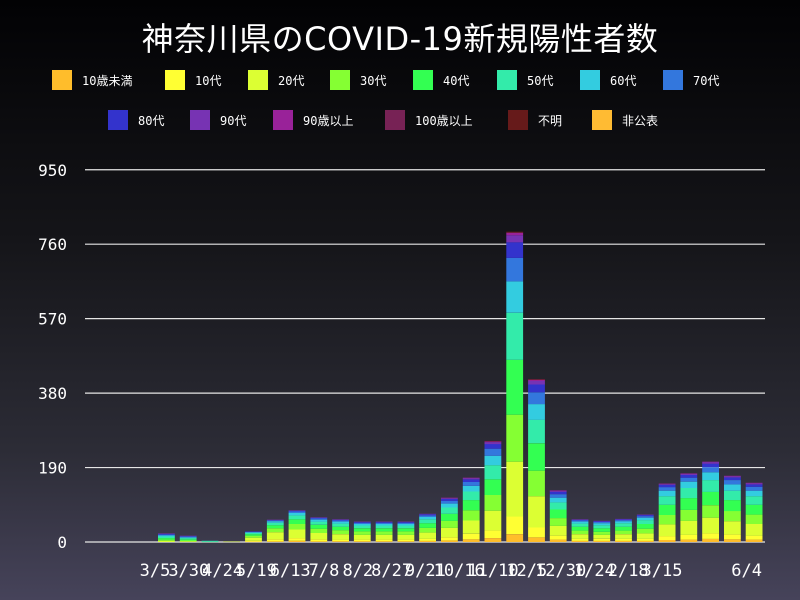  I want to click on bar-segment-2021-04b-s10, so click(689, 473).